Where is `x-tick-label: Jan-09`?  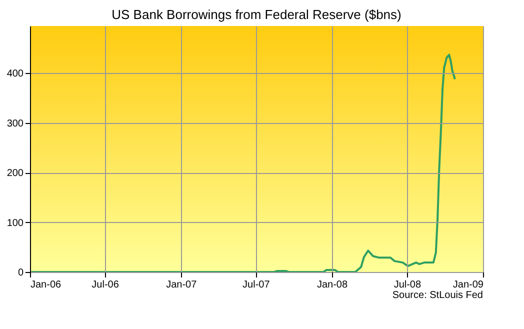 x-tick-label: Jan-09 is located at coordinates (468, 285).